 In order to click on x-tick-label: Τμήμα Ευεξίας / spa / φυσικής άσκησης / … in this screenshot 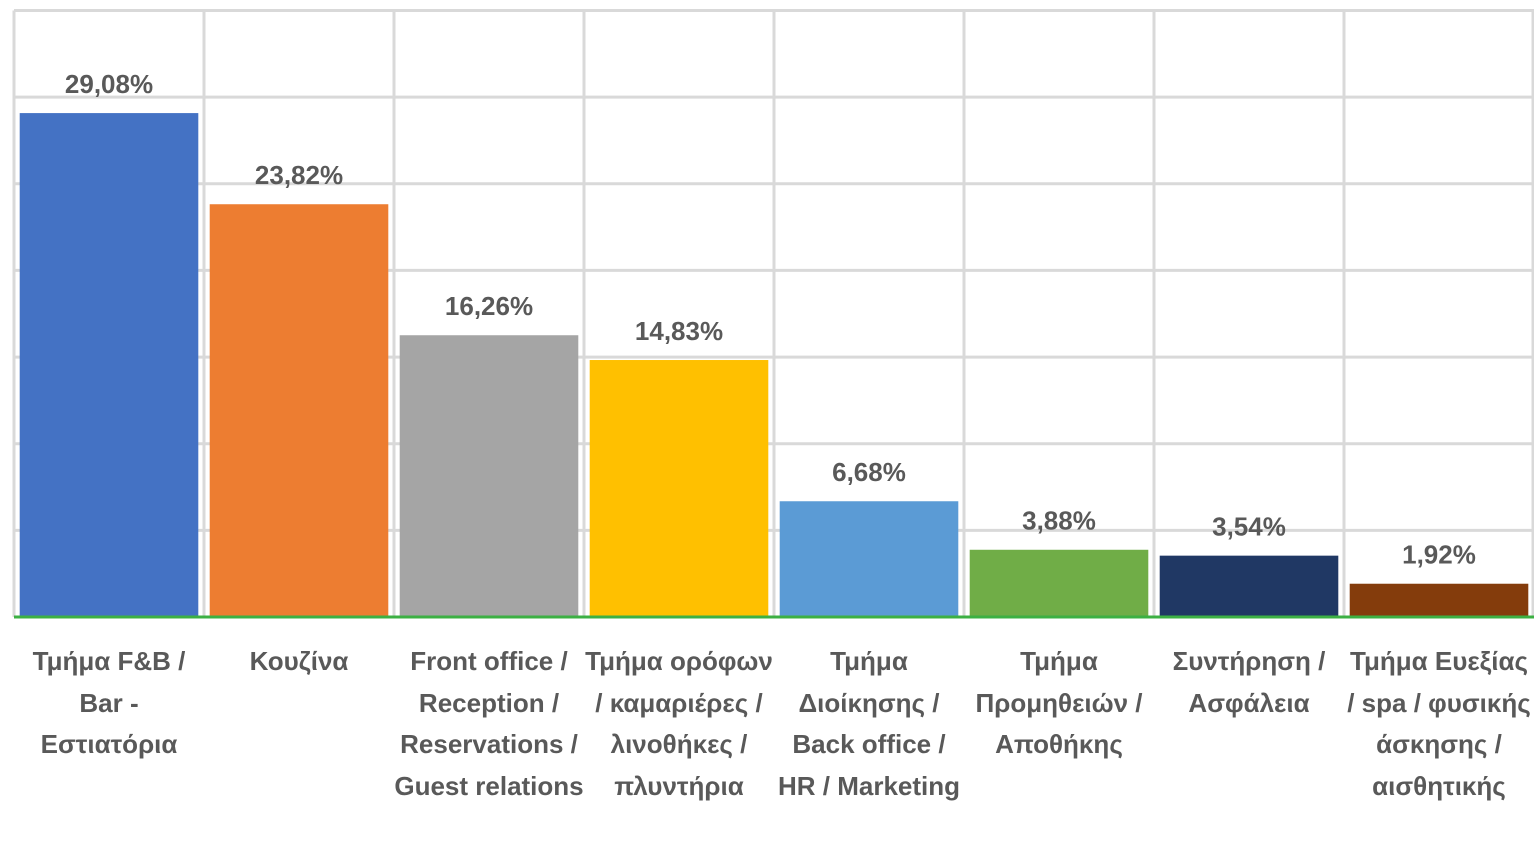, I will do `click(1439, 723)`.